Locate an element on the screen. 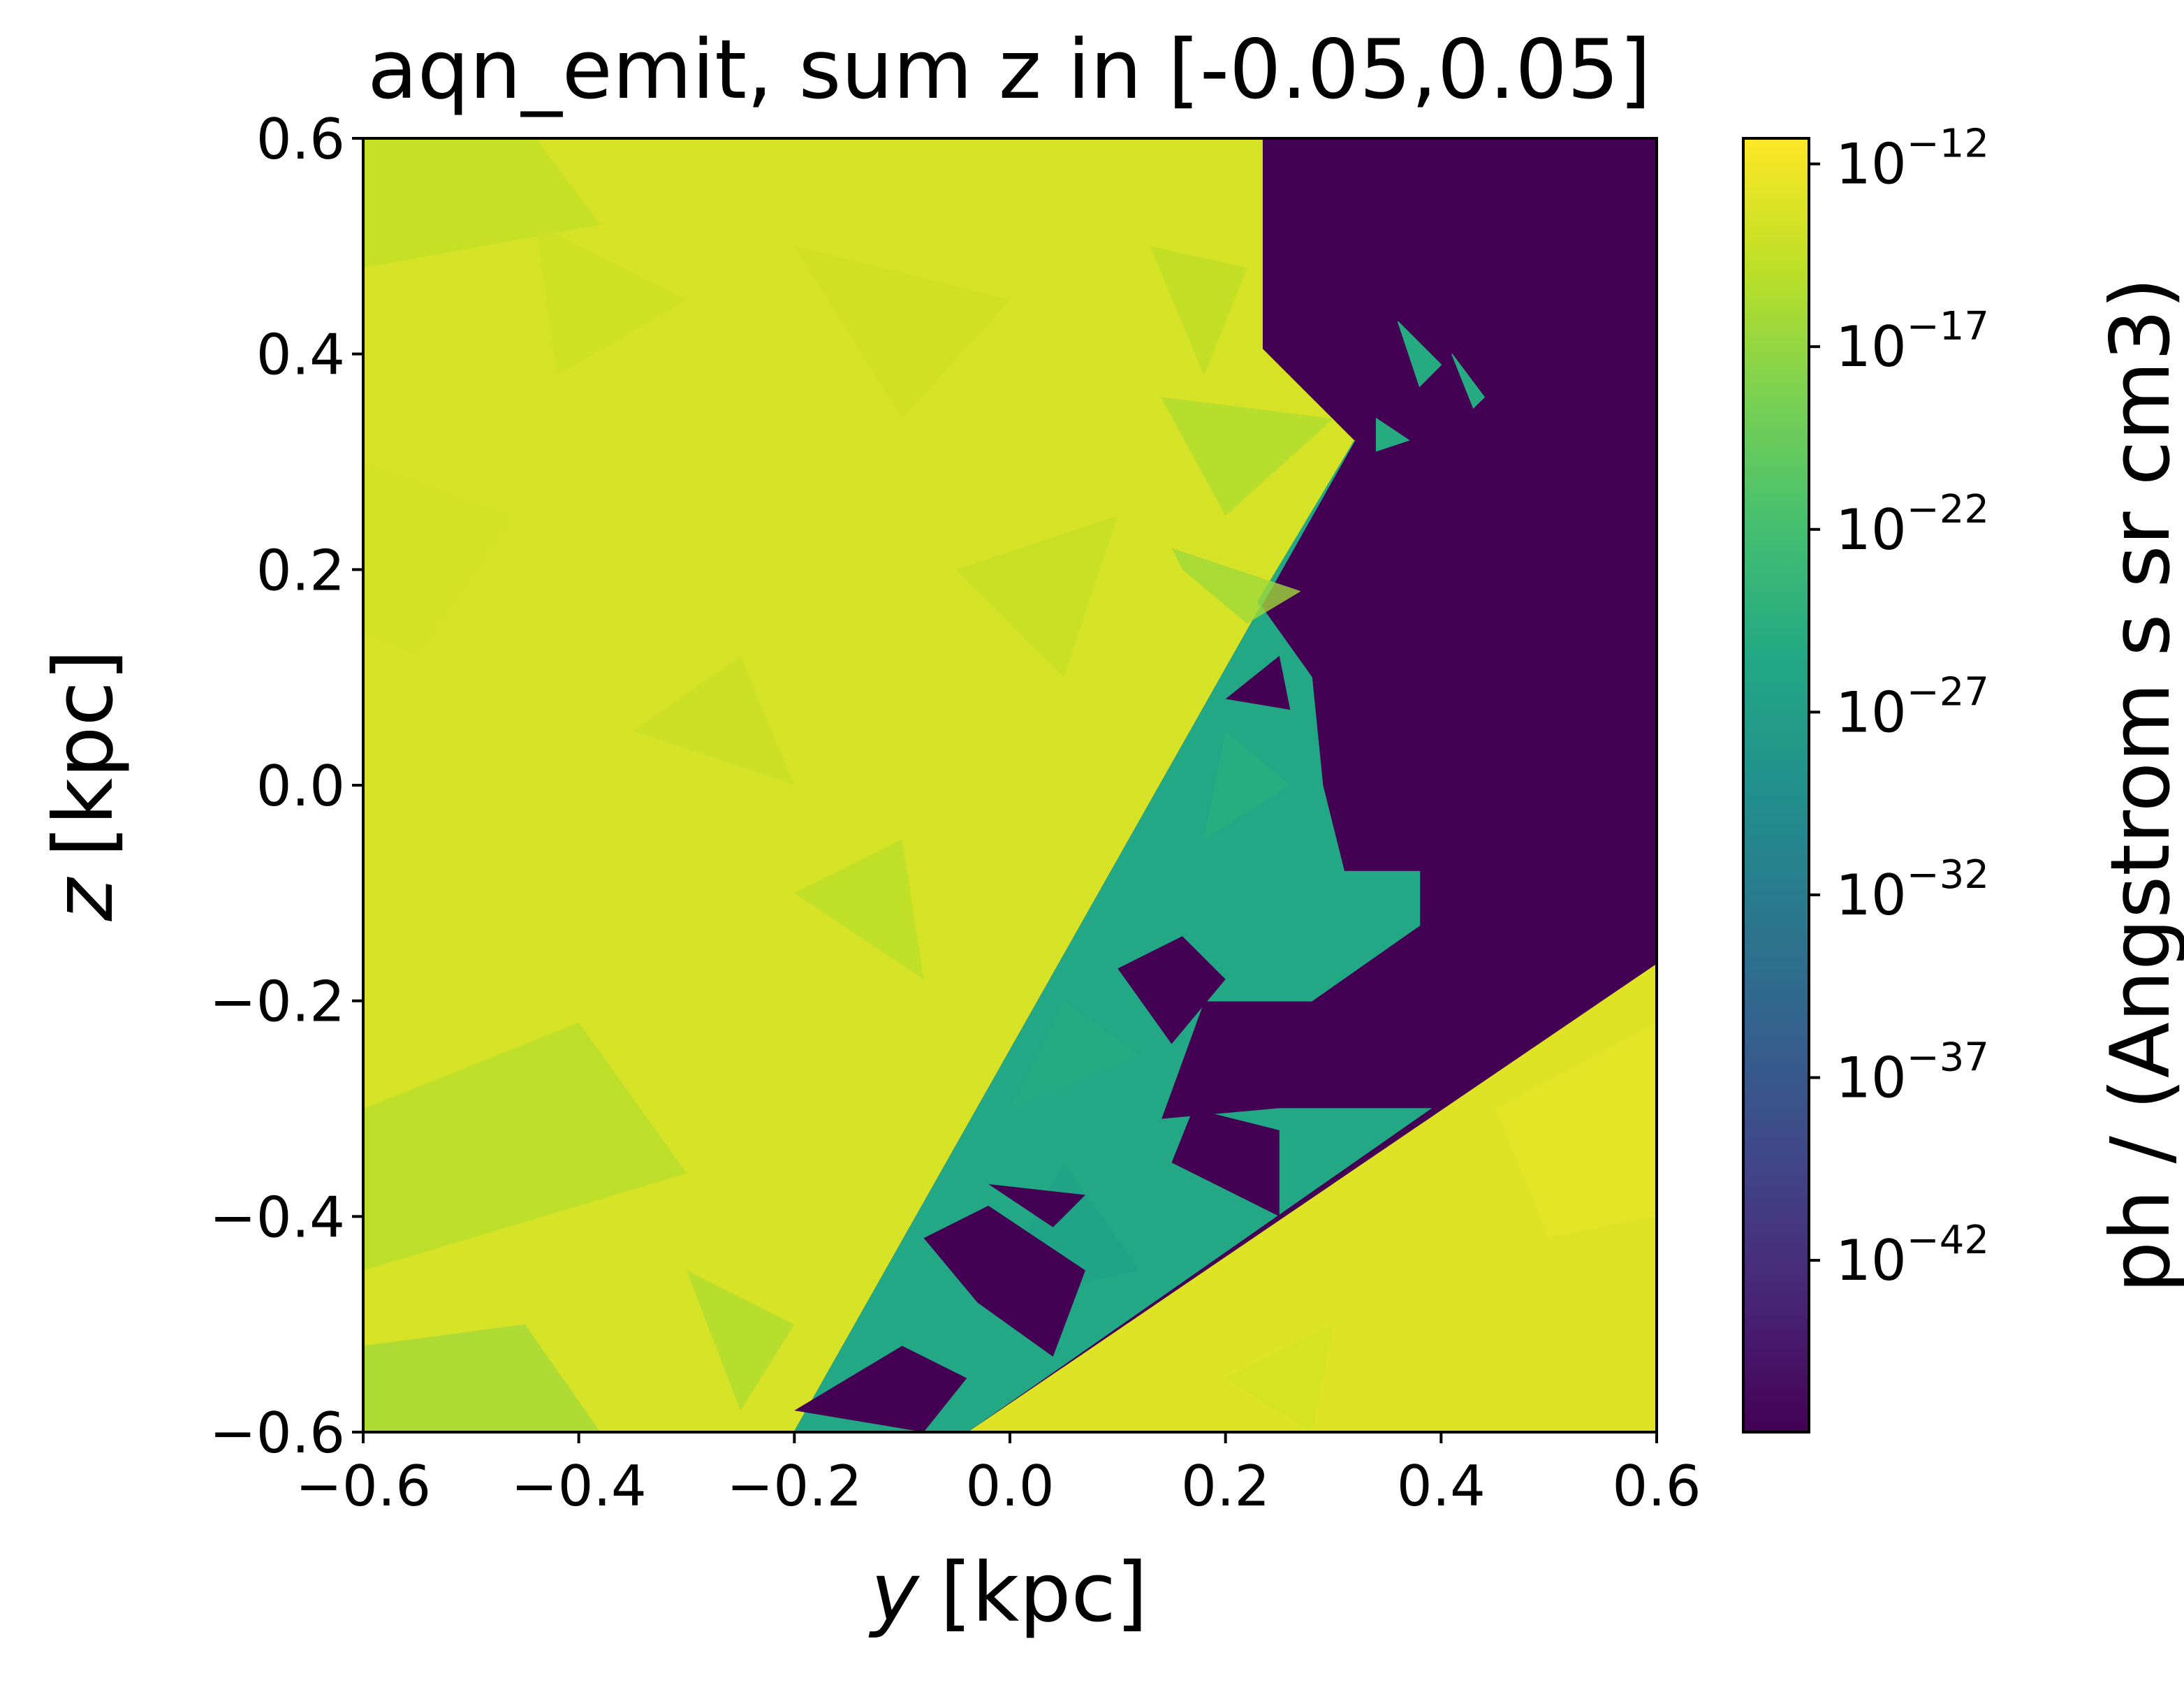 The height and width of the screenshot is (1685, 2184). colorbar-tick-label: 10−22 is located at coordinates (1912, 524).